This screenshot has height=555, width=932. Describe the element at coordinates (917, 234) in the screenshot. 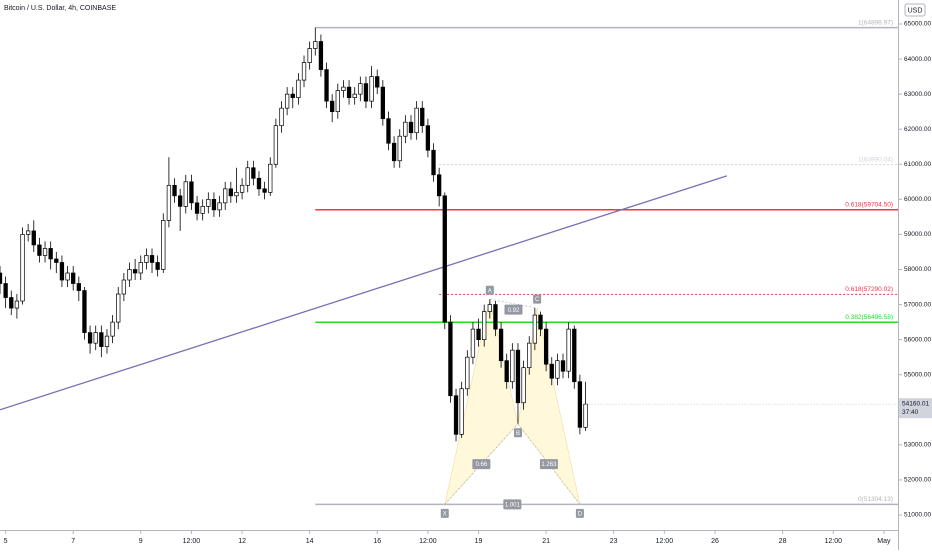

I see `y-tick-label: 59000.00` at that location.